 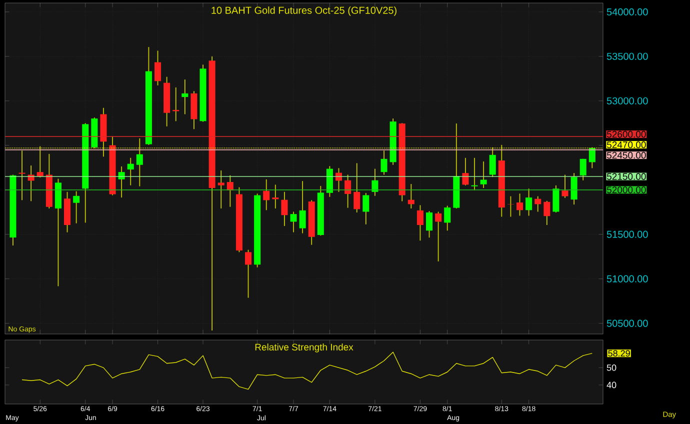 I want to click on y-tick-label: 40, so click(x=611, y=385).